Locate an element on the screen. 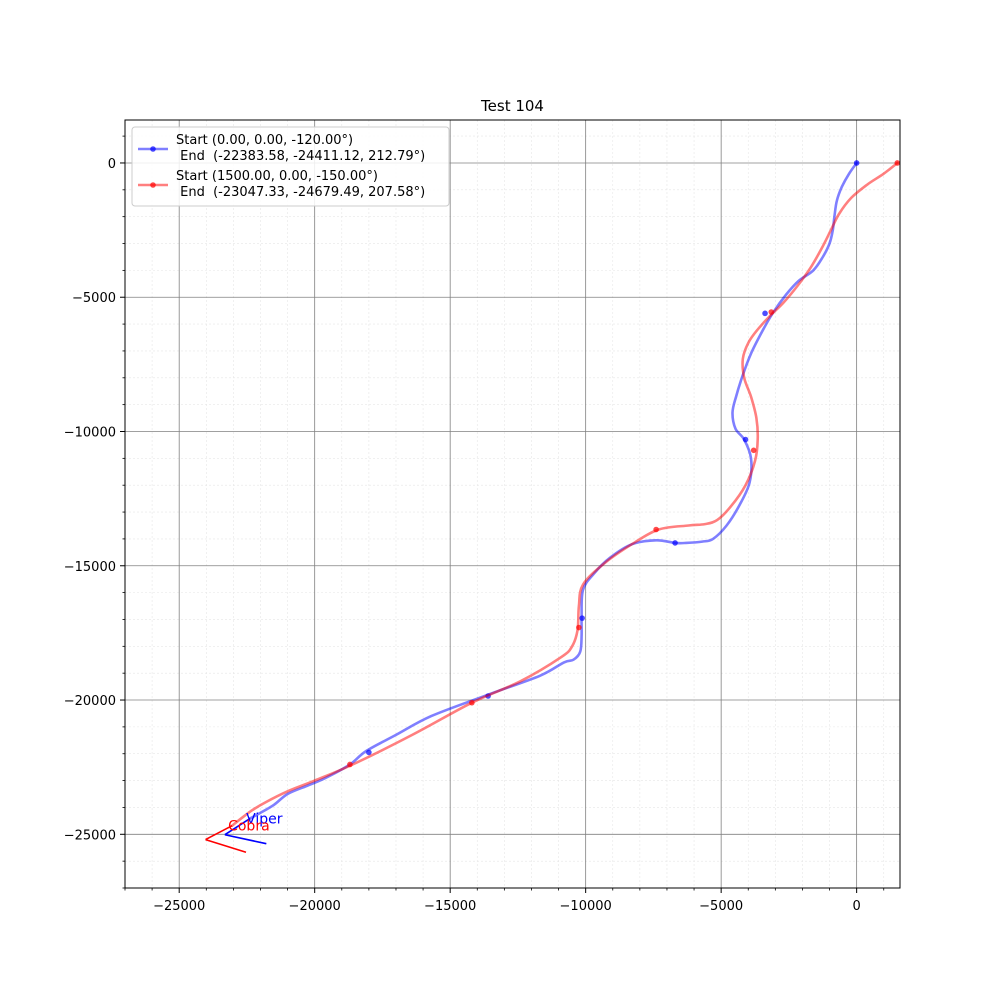  end-label-viper: Viper is located at coordinates (264, 819).